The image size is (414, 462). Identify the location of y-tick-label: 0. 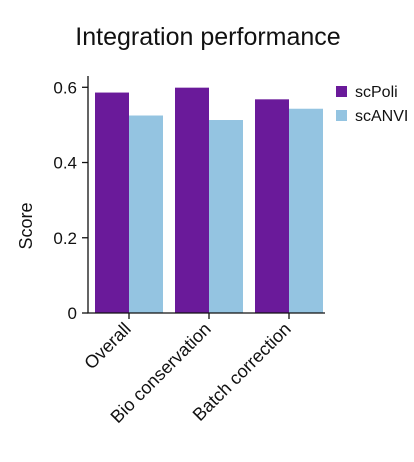
(72, 313).